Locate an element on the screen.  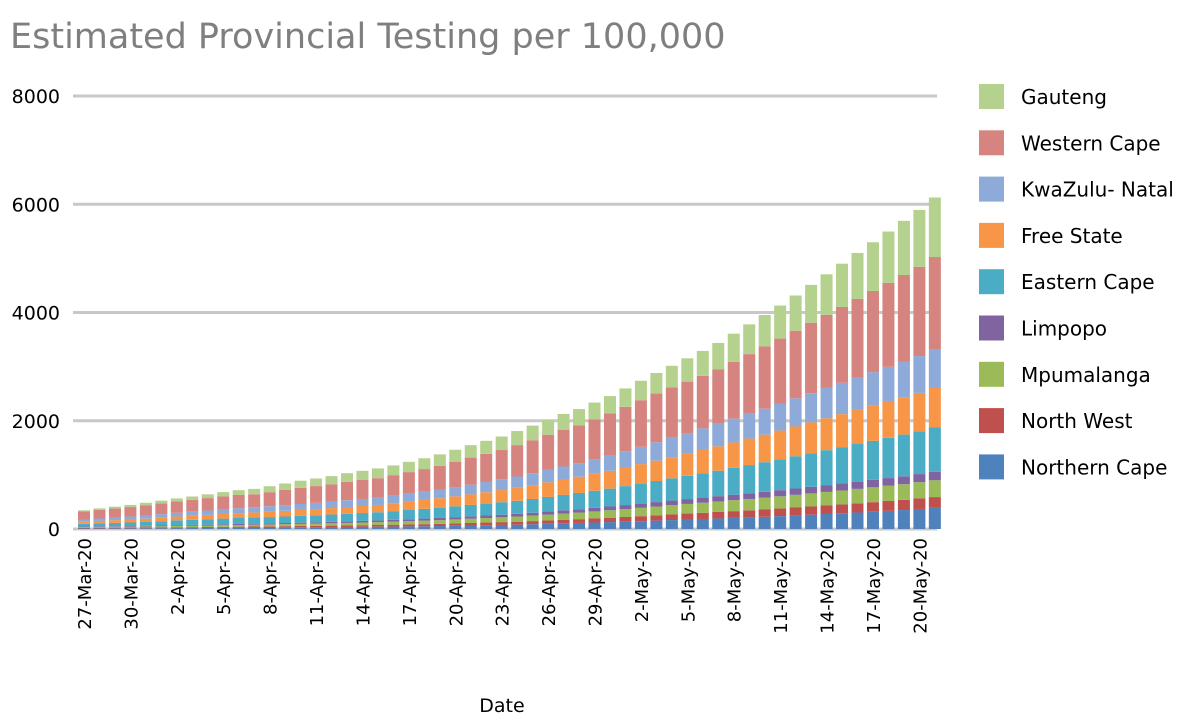
y-tick-label: 0 is located at coordinates (54, 530).